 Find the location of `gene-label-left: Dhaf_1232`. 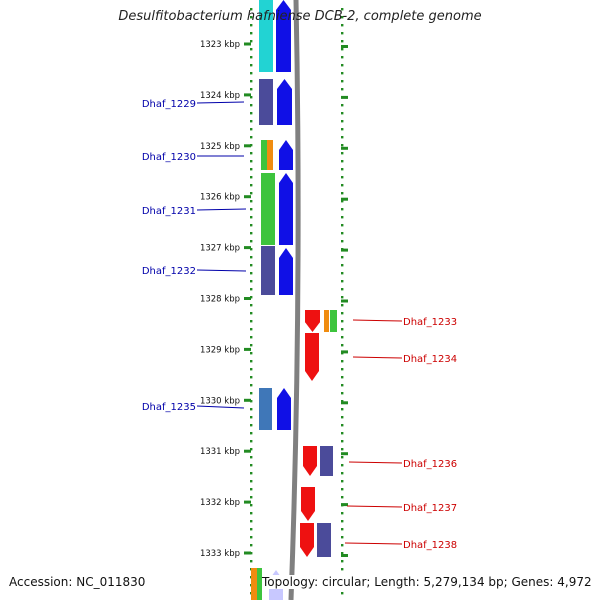

gene-label-left: Dhaf_1232 is located at coordinates (169, 271).